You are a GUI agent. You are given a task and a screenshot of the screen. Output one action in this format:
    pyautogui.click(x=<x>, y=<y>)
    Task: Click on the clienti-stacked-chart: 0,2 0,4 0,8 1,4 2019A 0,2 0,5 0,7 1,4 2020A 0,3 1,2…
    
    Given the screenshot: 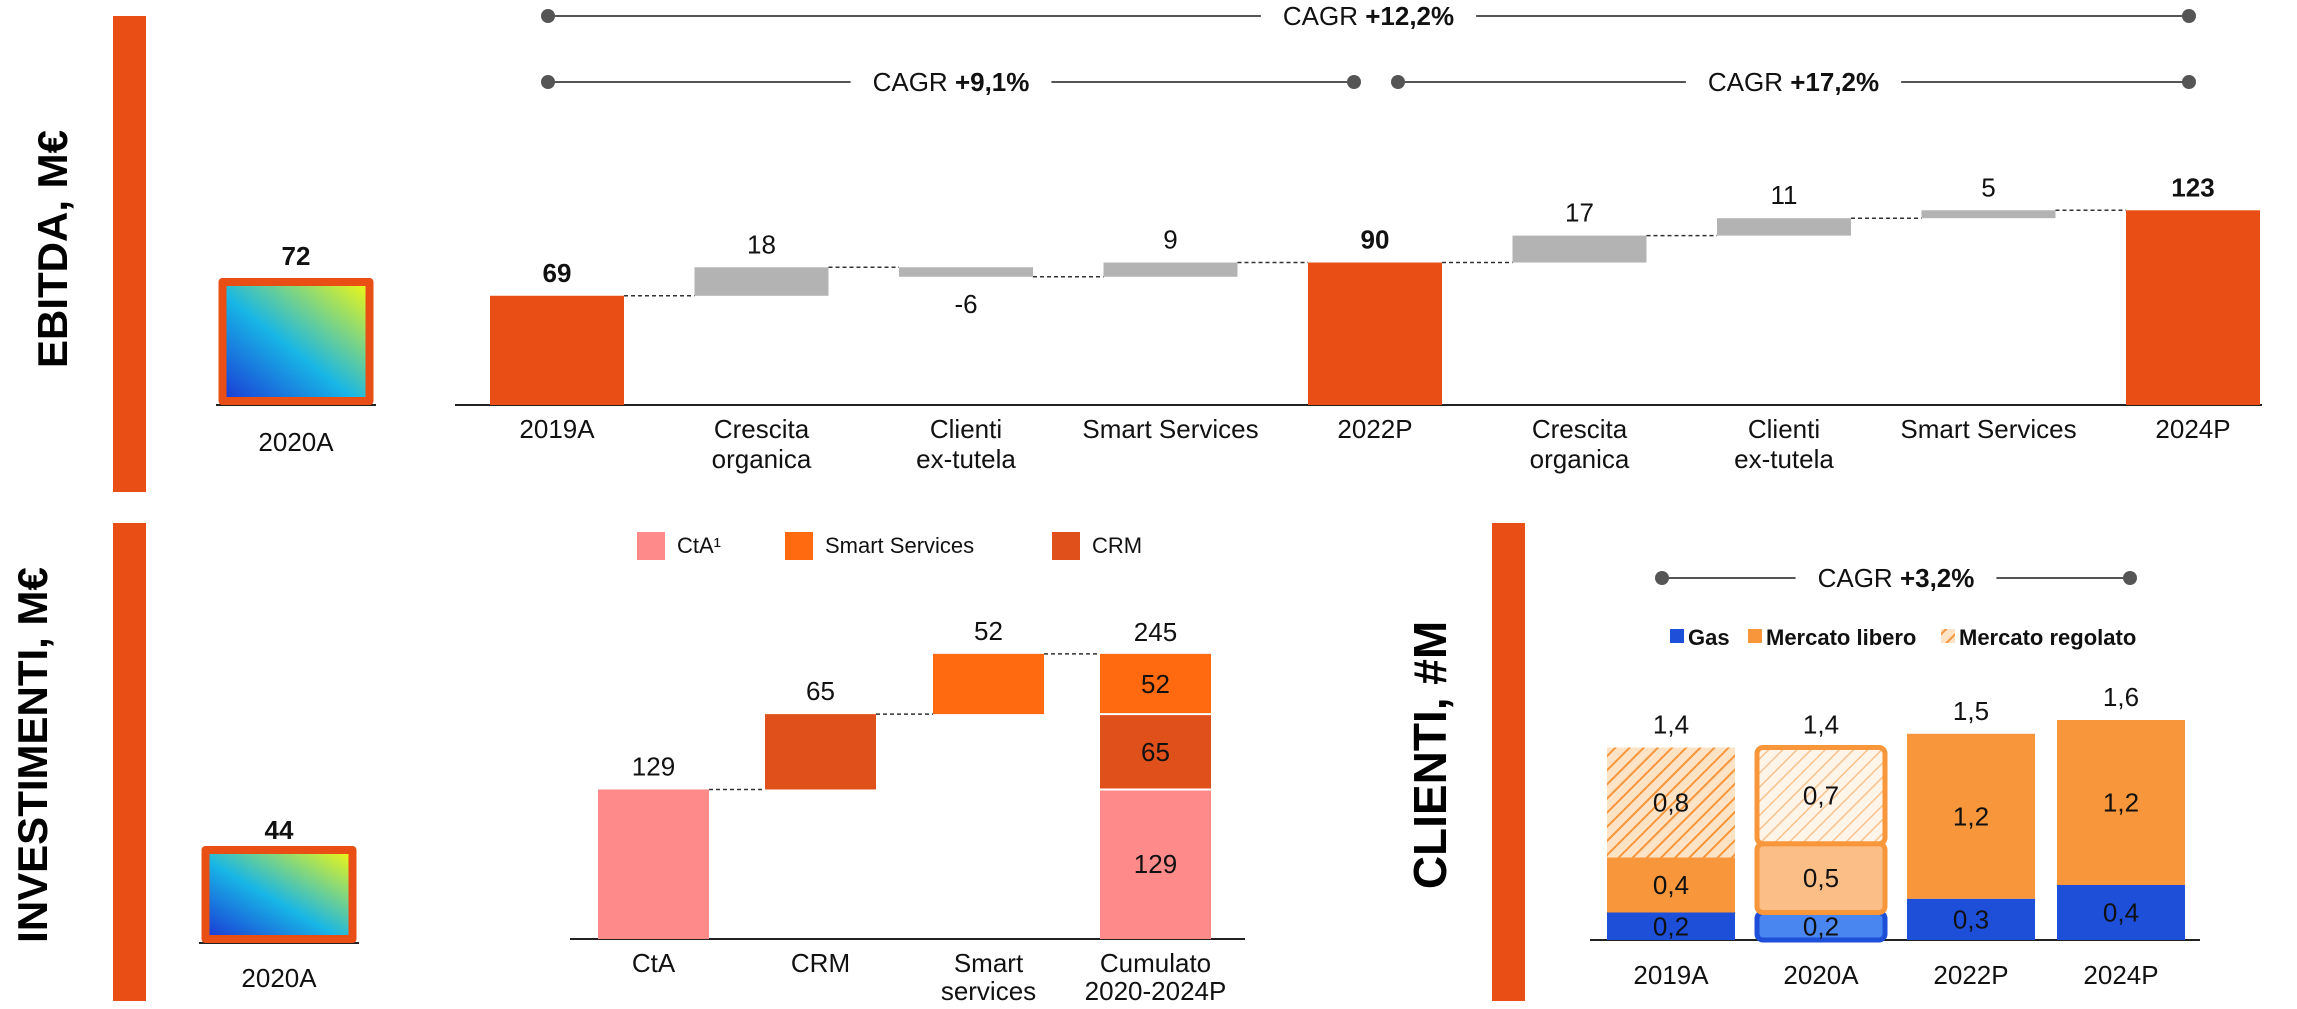 What is the action you would take?
    pyautogui.click(x=1895, y=776)
    